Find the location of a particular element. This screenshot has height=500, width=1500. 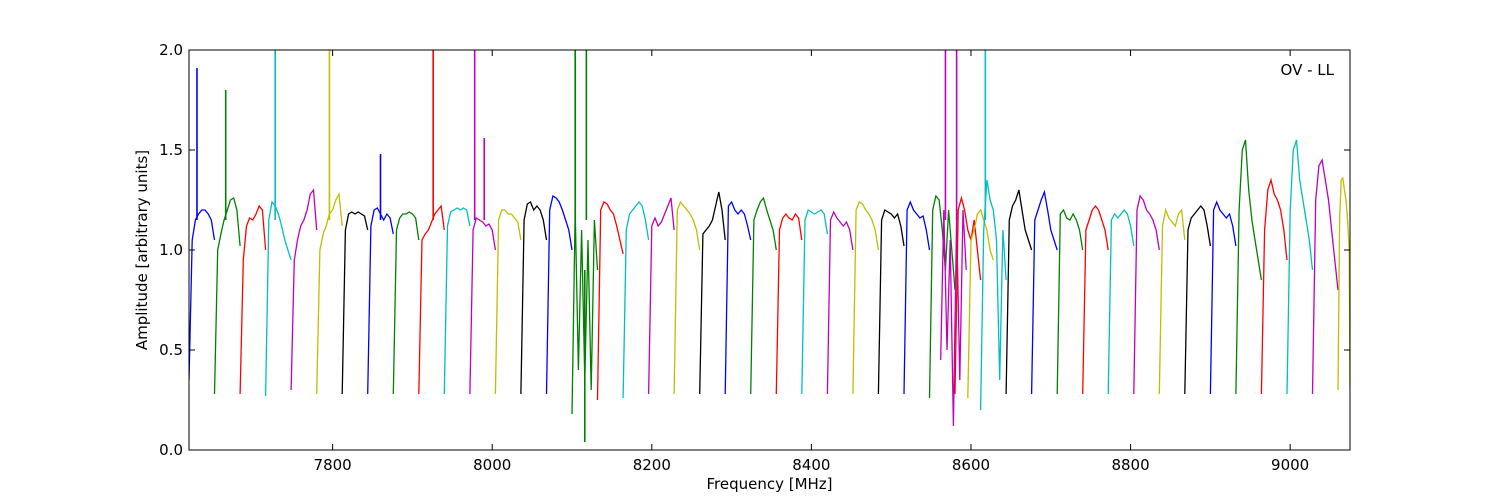

x-tick-label: 8200 is located at coordinates (652, 465).